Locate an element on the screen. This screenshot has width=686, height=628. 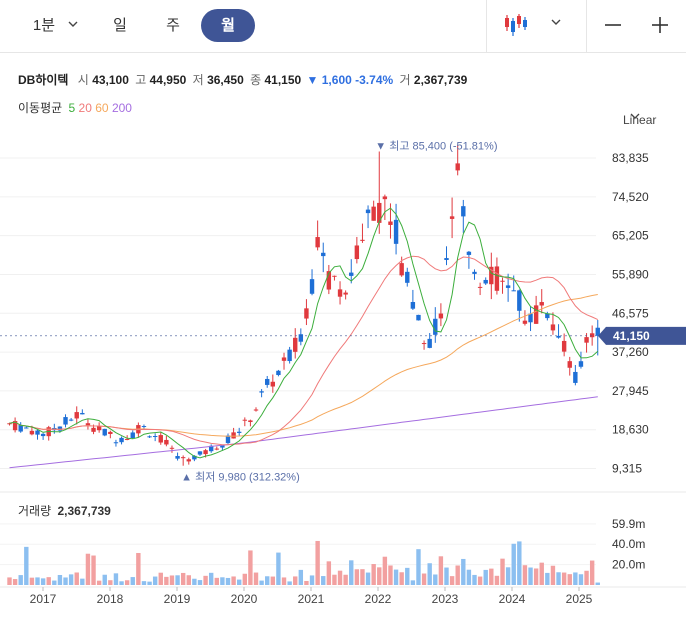
close-label: 종 is located at coordinates (256, 80).